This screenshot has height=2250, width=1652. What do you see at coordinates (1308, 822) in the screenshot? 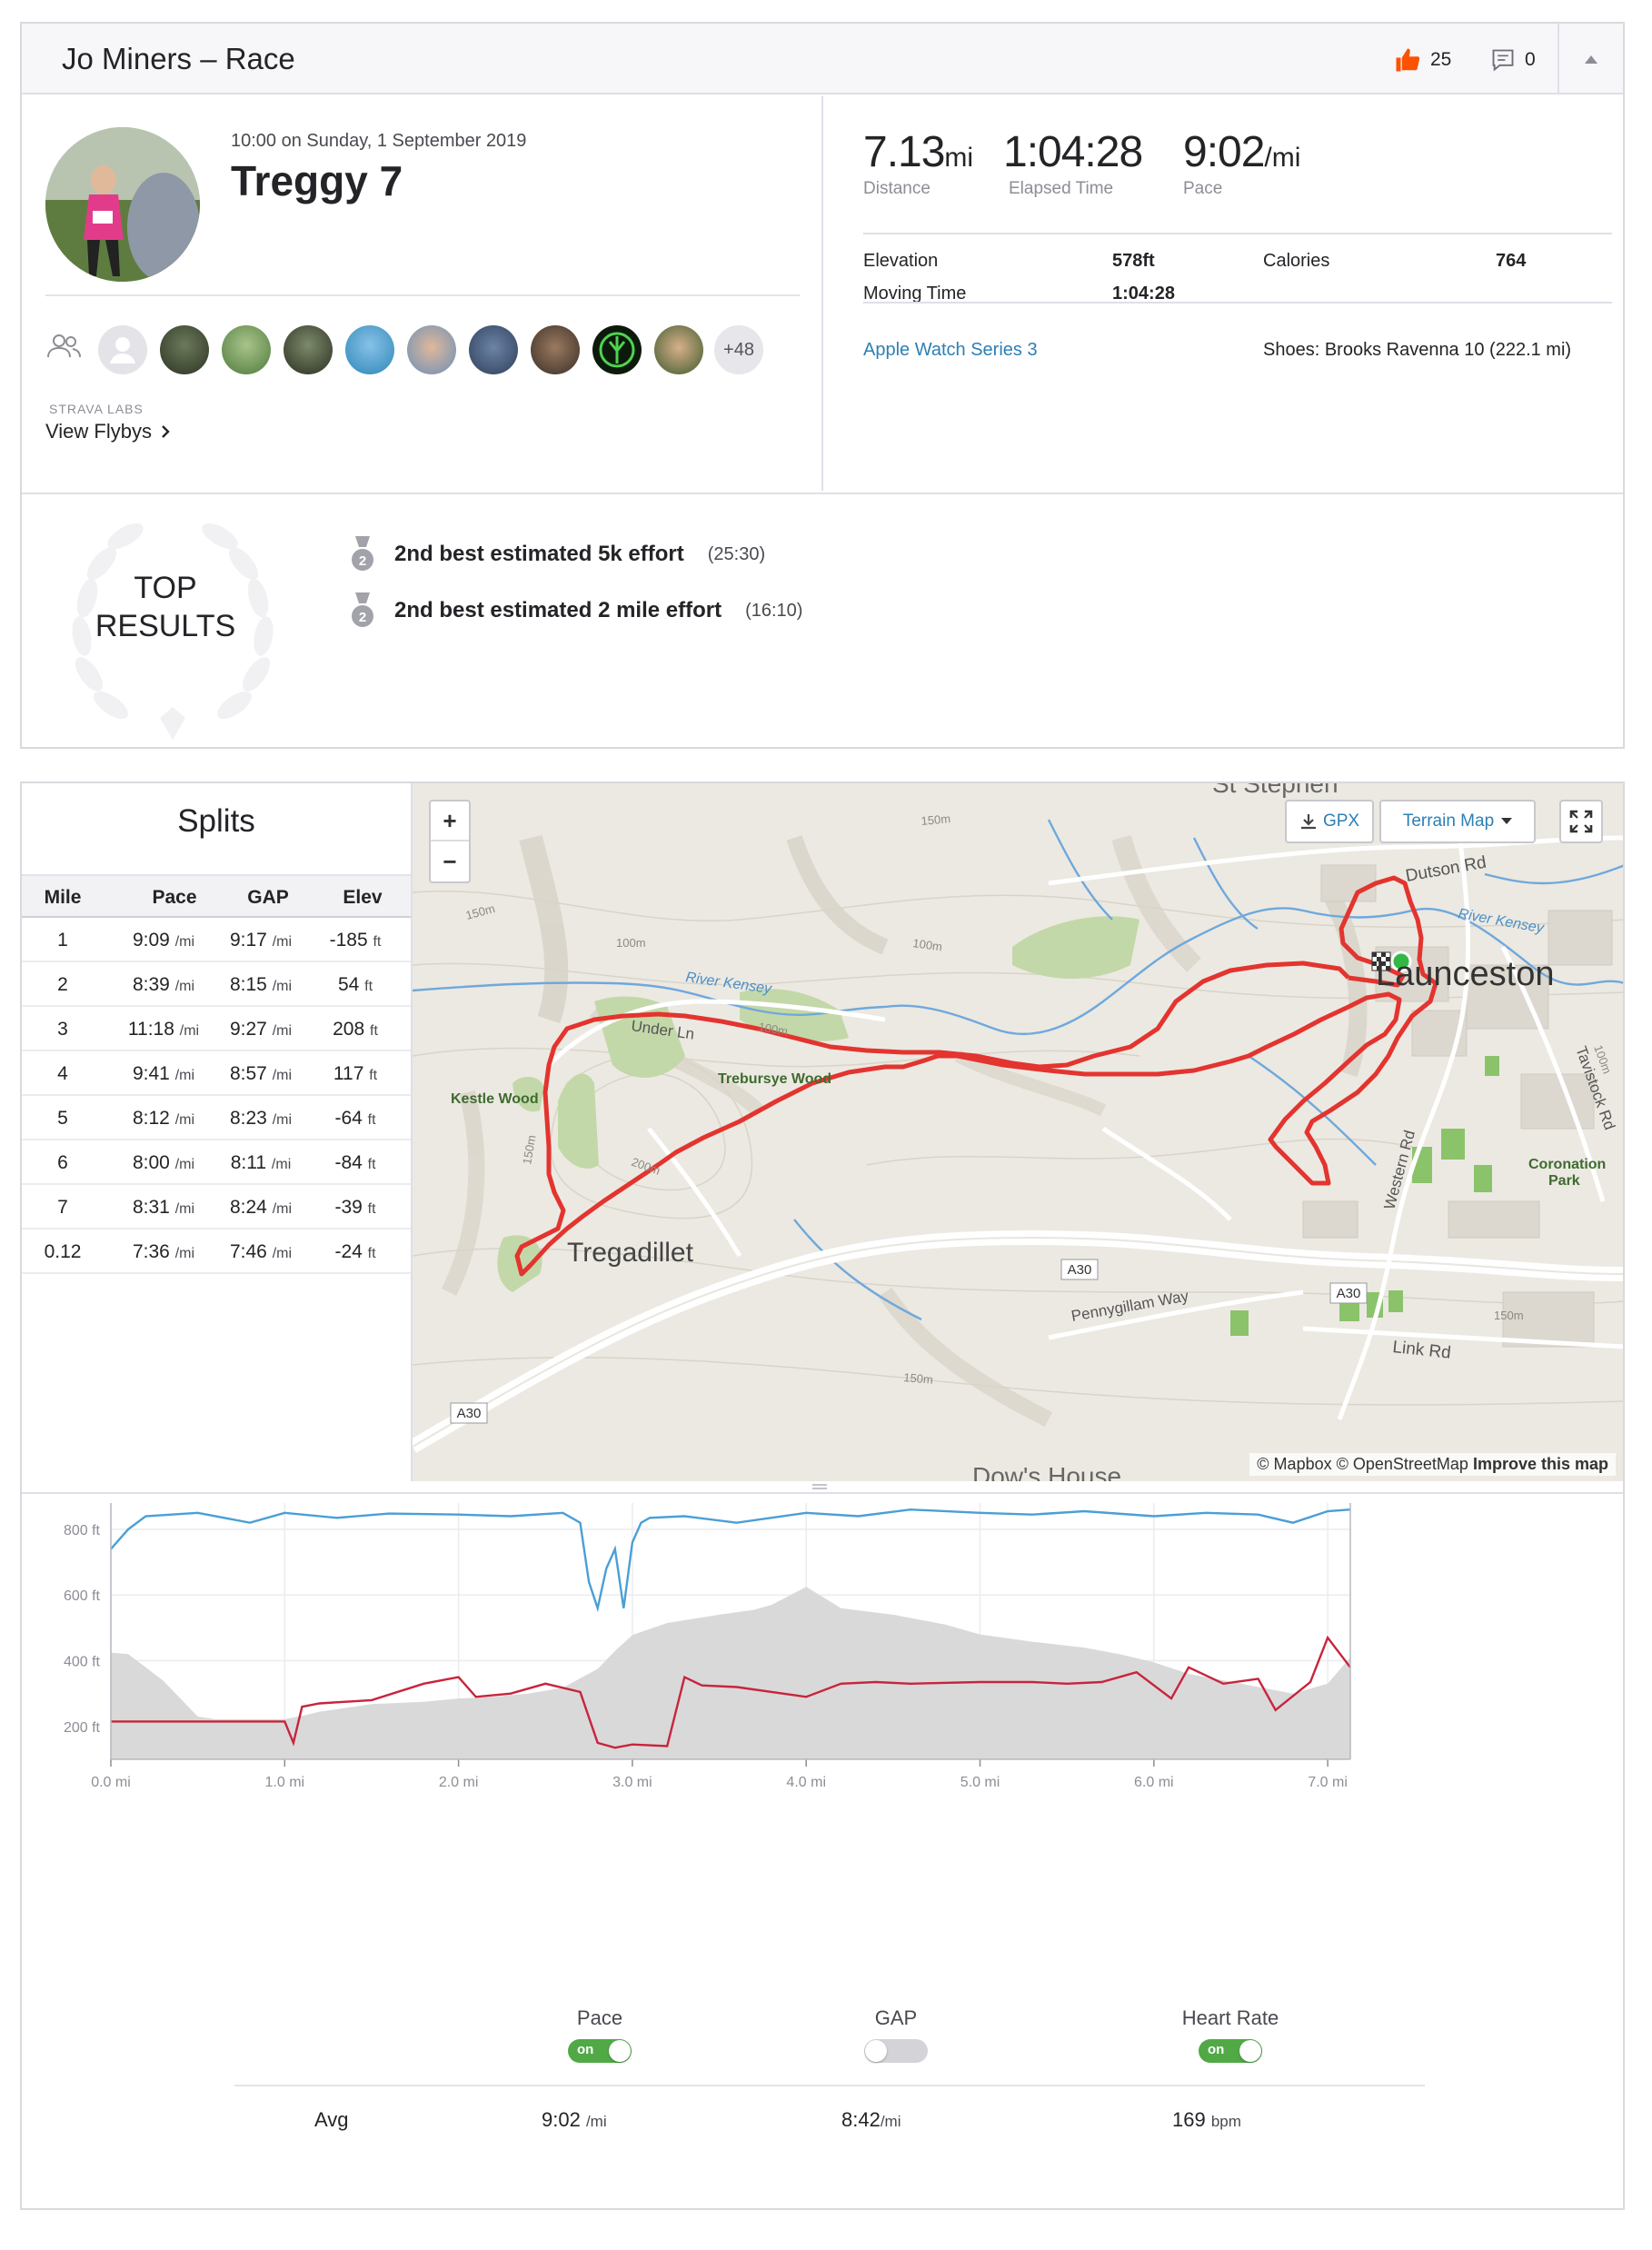
I see `download-icon` at bounding box center [1308, 822].